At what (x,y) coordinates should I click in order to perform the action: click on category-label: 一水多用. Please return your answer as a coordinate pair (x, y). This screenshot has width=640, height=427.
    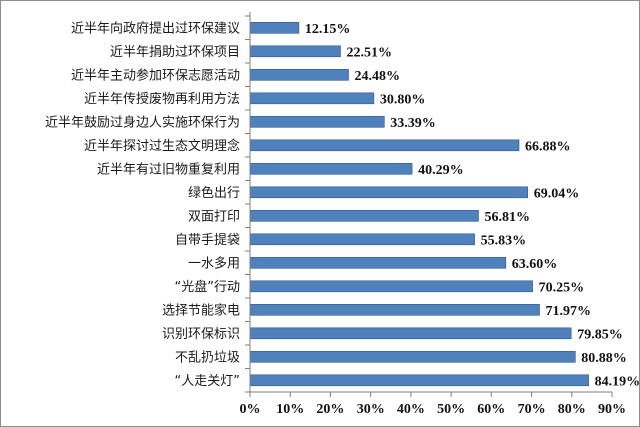
    Looking at the image, I should click on (214, 263).